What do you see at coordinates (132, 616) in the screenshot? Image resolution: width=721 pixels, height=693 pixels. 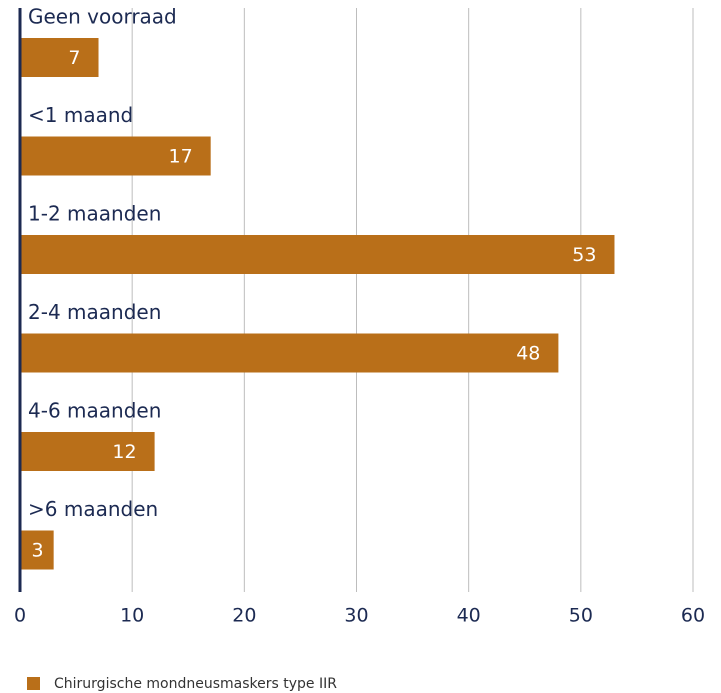 I see `x-tick-label: 10` at bounding box center [132, 616].